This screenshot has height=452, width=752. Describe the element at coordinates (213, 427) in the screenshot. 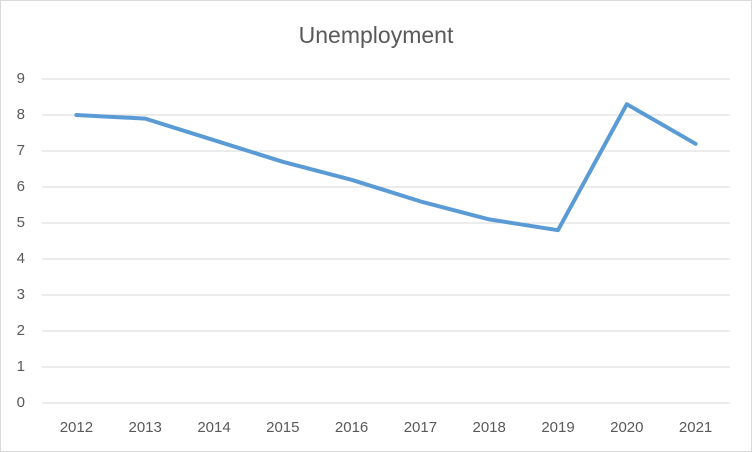

I see `x-tick-label: 2014` at that location.